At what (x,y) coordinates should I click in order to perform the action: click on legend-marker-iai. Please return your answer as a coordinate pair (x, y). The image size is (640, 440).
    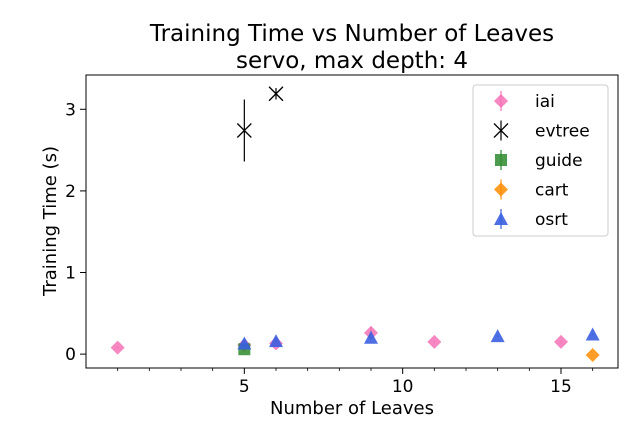
    Looking at the image, I should click on (501, 101).